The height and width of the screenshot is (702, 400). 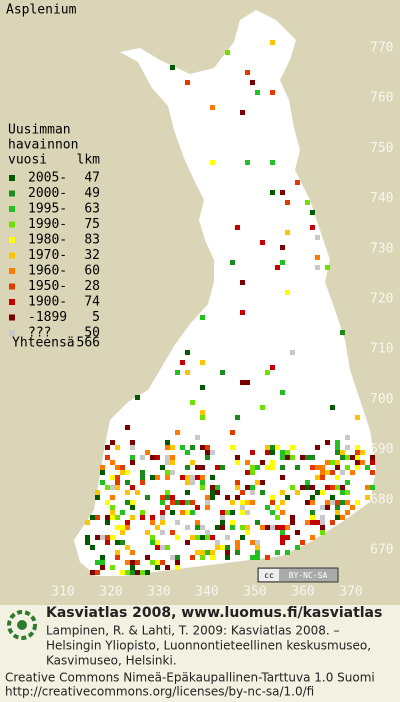 What do you see at coordinates (92, 240) in the screenshot?
I see `legend-count: 83` at bounding box center [92, 240].